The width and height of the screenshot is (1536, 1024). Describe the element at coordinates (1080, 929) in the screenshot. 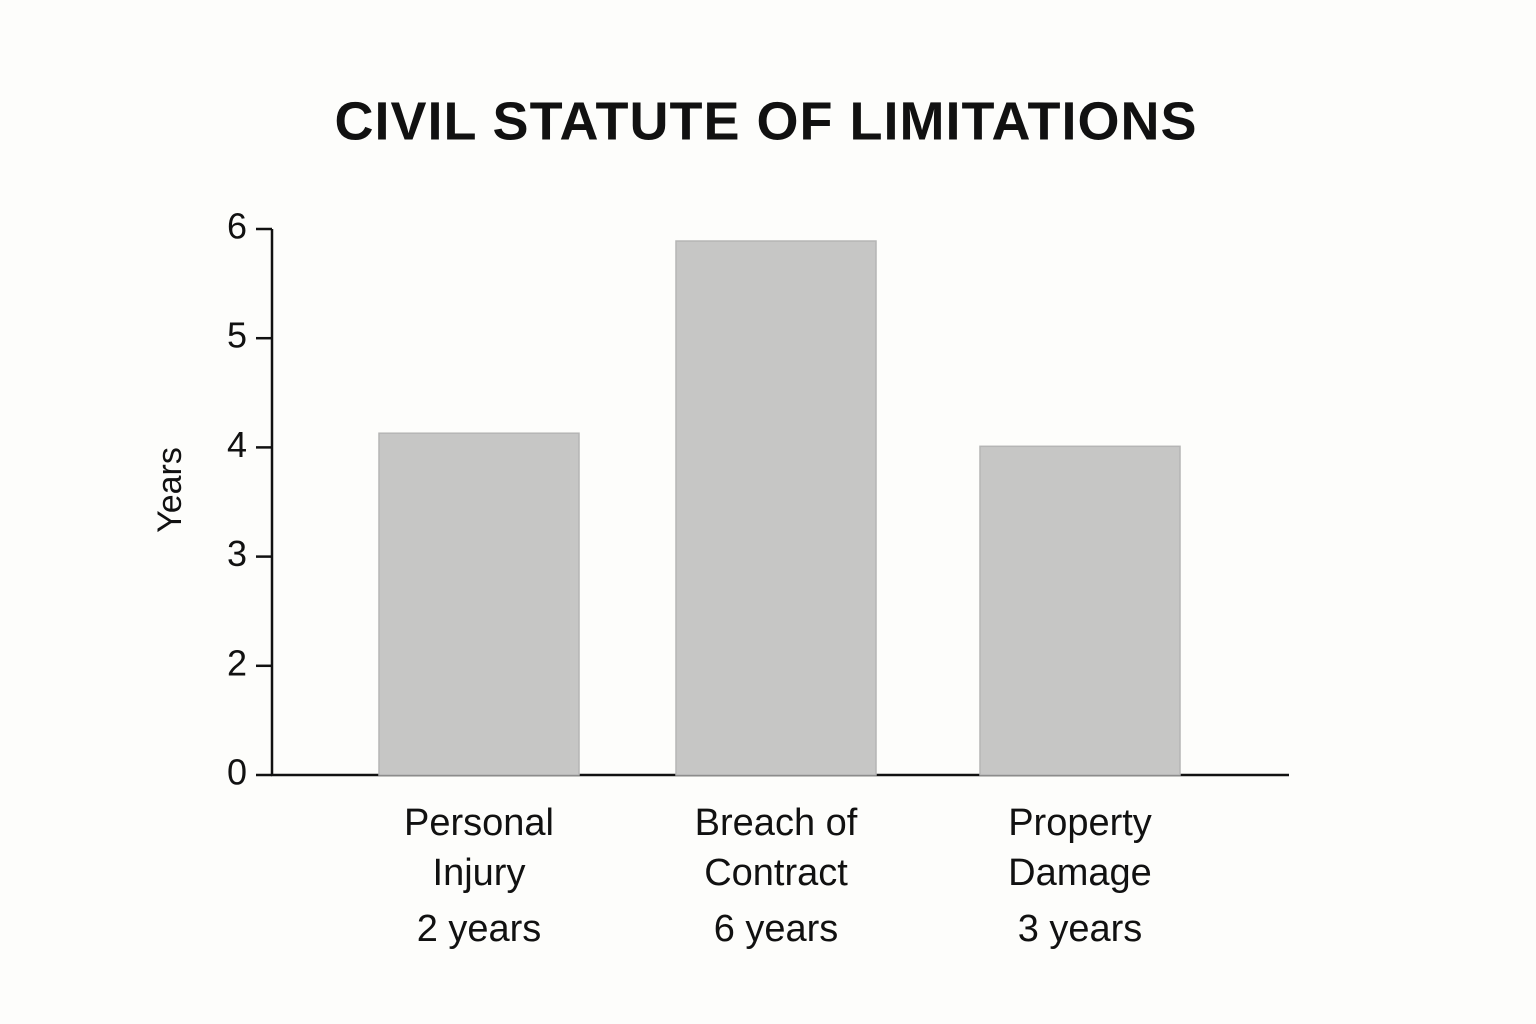

I see `x-tick-label: 3 years` at that location.